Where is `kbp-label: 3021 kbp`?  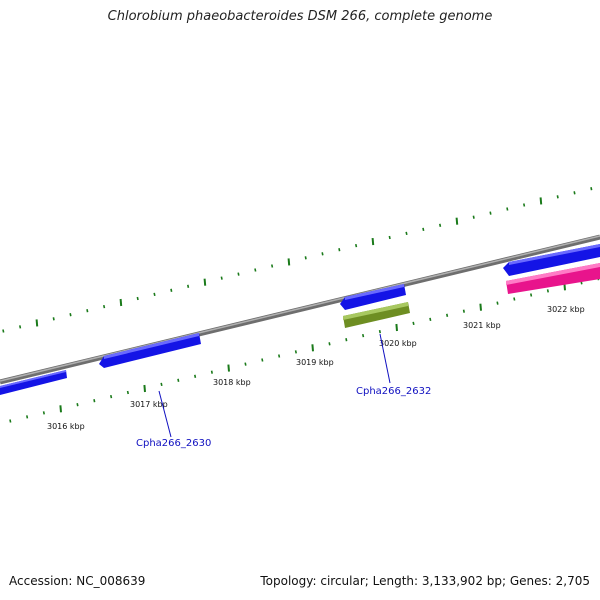 kbp-label: 3021 kbp is located at coordinates (482, 325).